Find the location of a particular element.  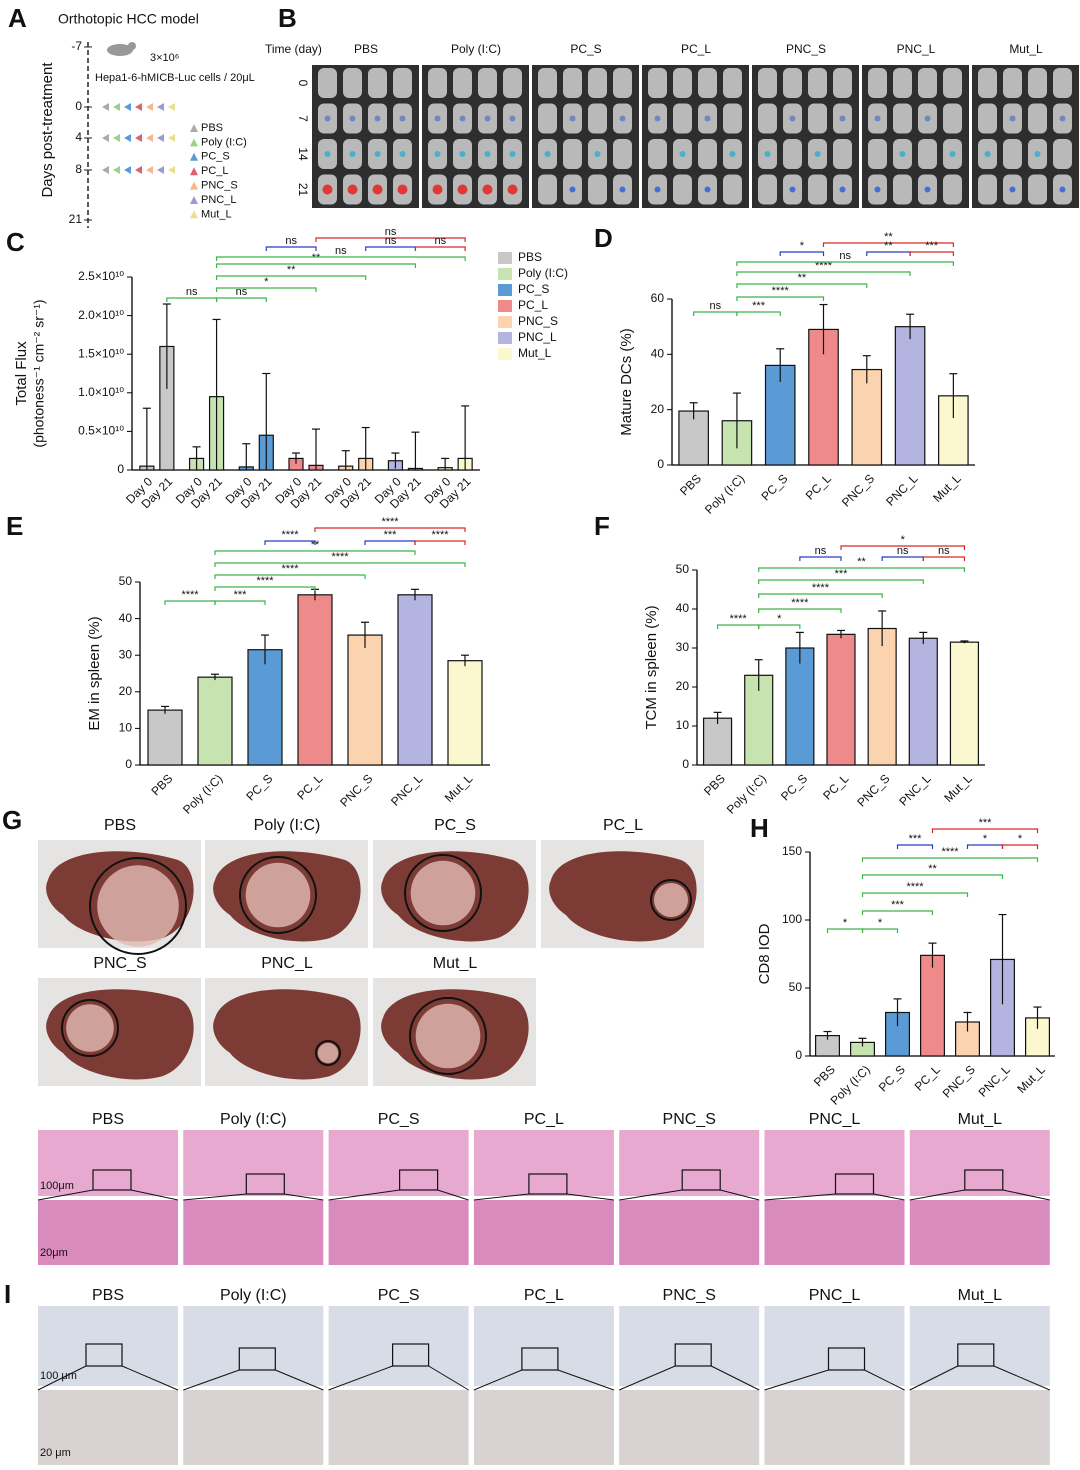

x-tick-label: PBS is located at coordinates (690, 484).